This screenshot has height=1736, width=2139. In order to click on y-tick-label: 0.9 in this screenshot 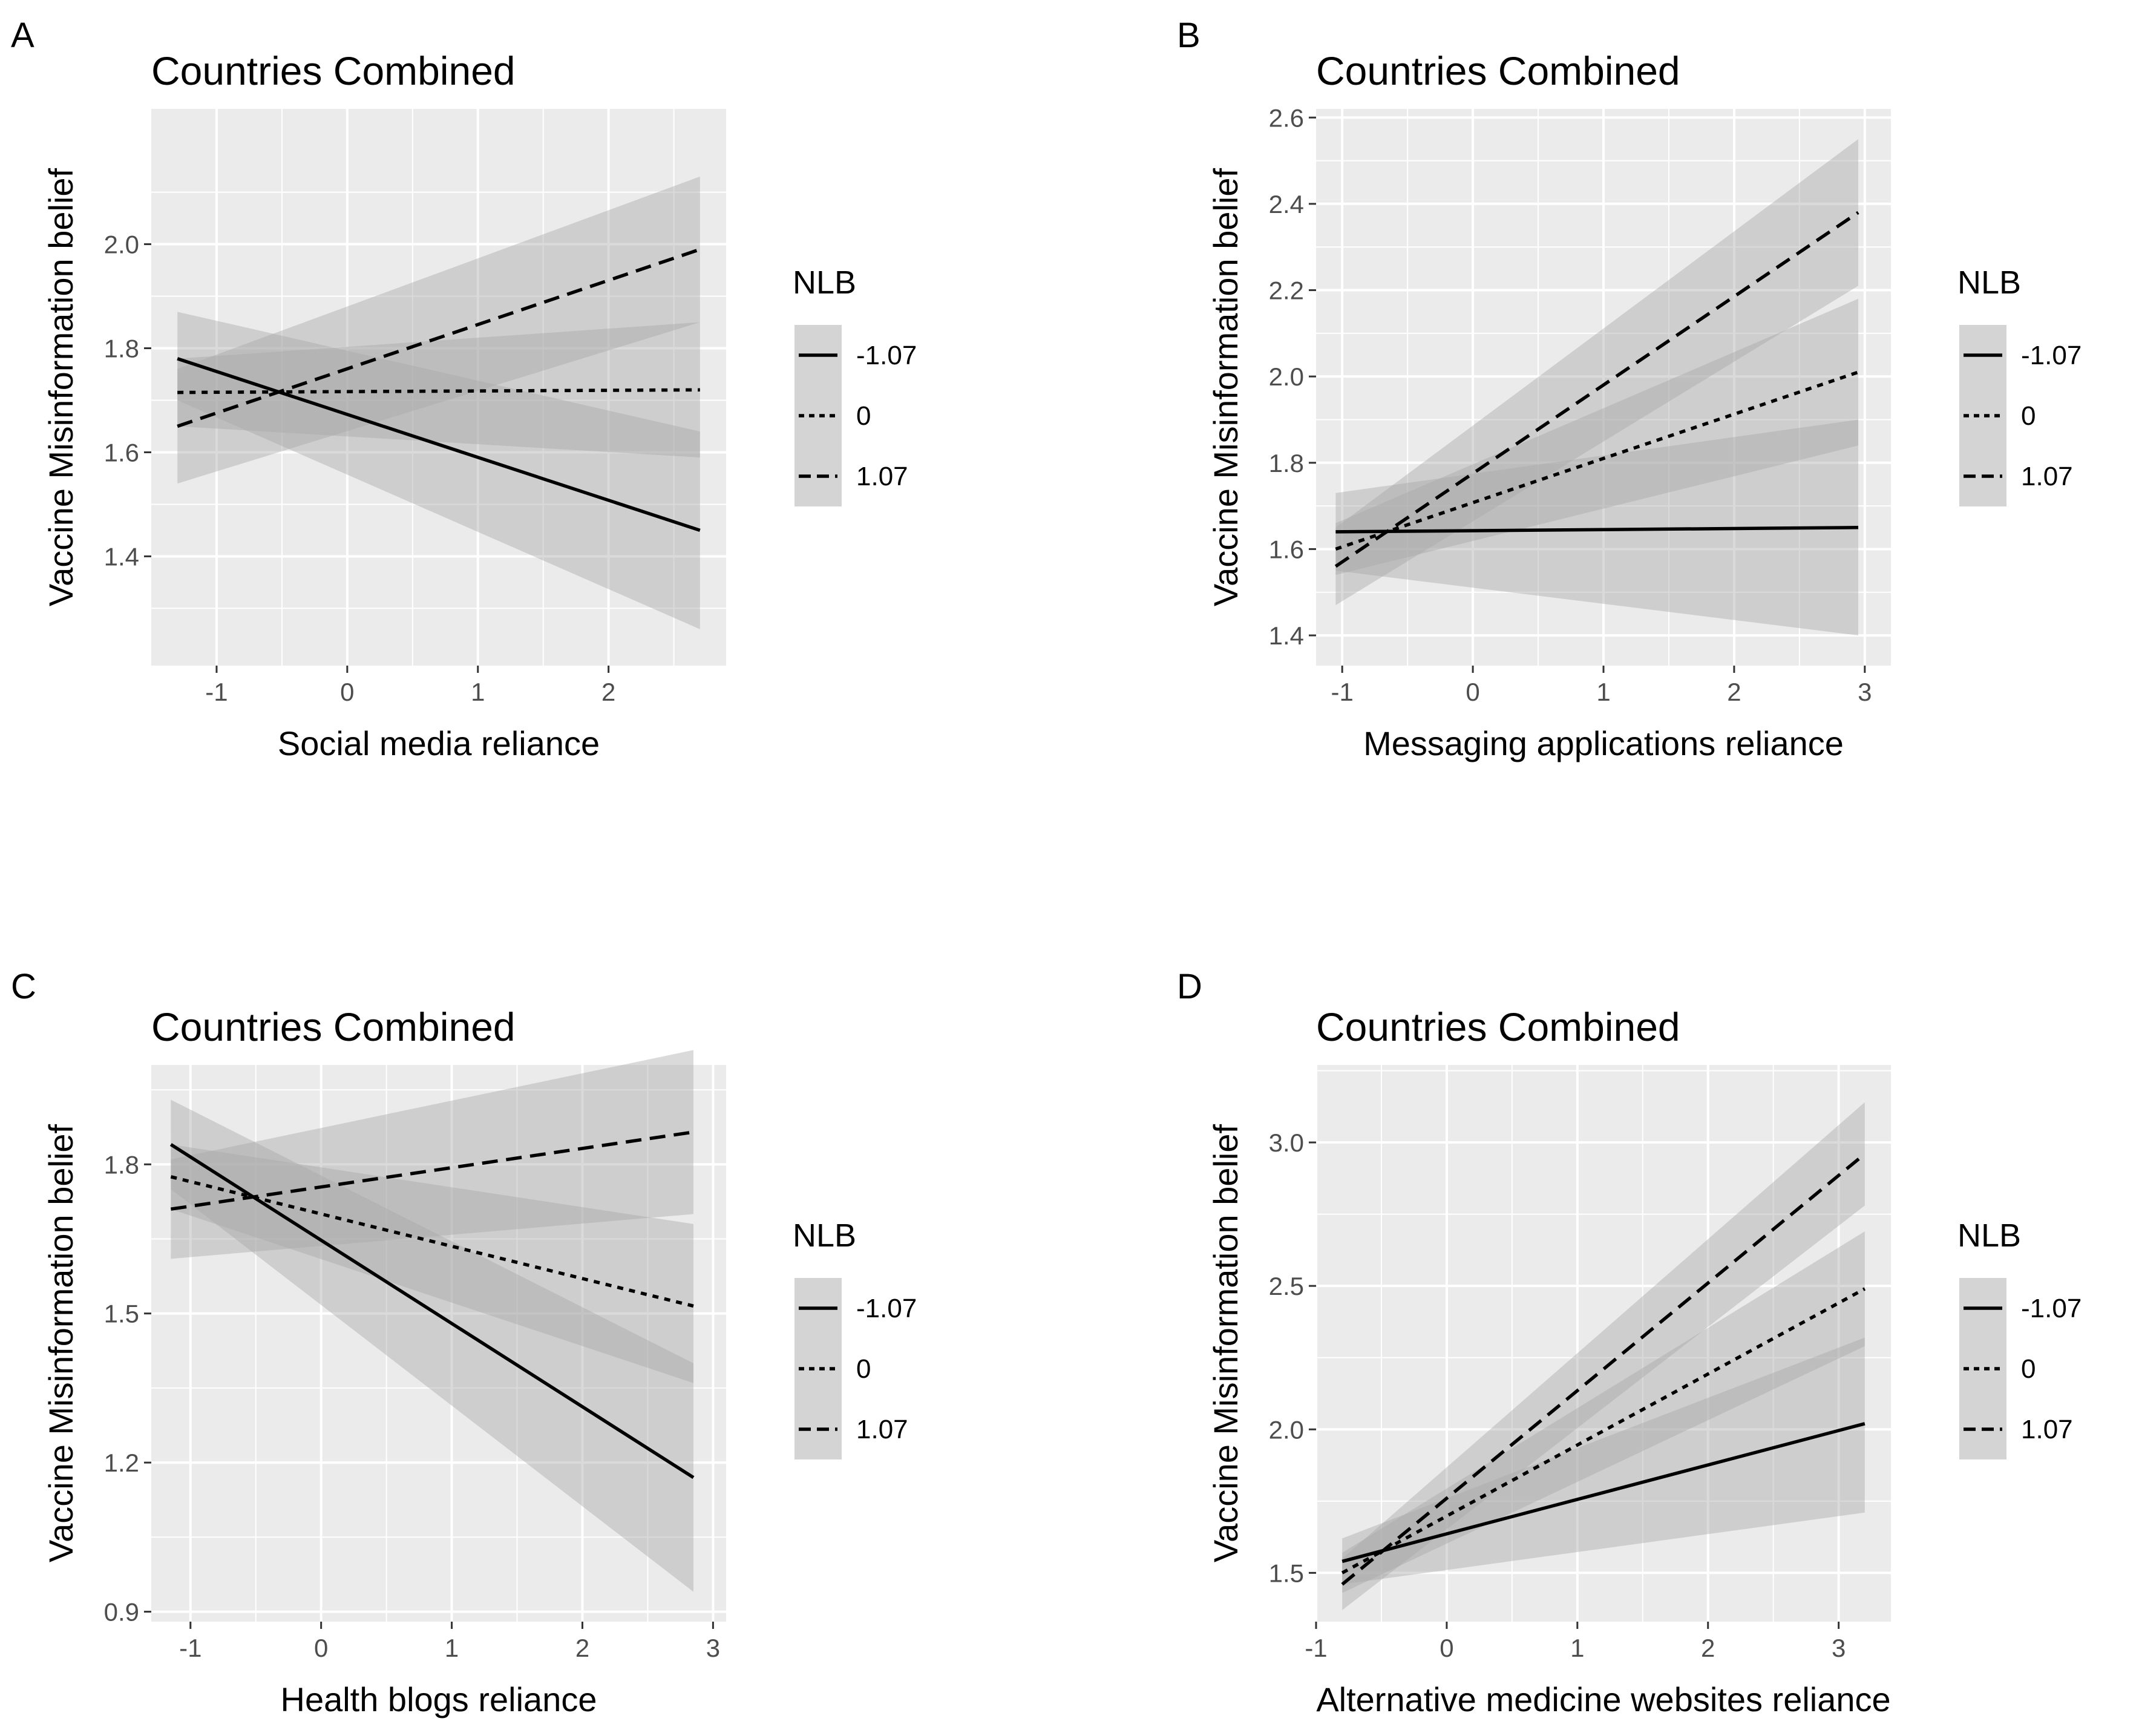, I will do `click(121, 1612)`.